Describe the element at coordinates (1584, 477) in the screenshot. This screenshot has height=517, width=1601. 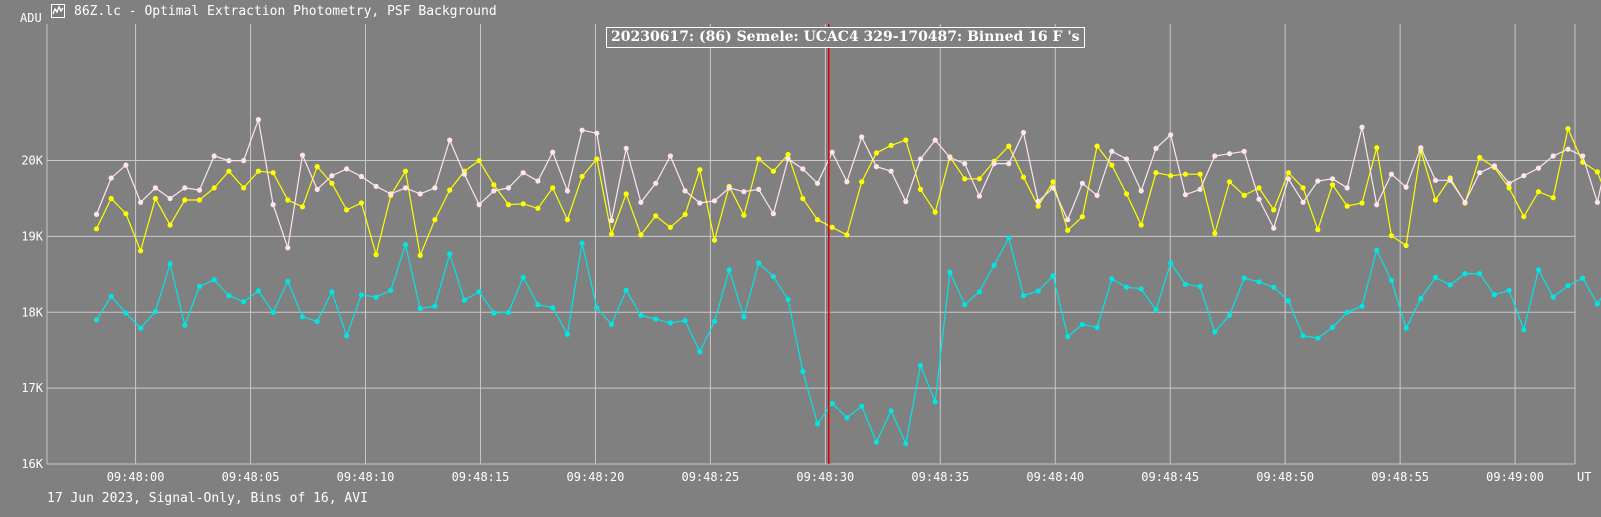
I see `x-axis-label: UT` at that location.